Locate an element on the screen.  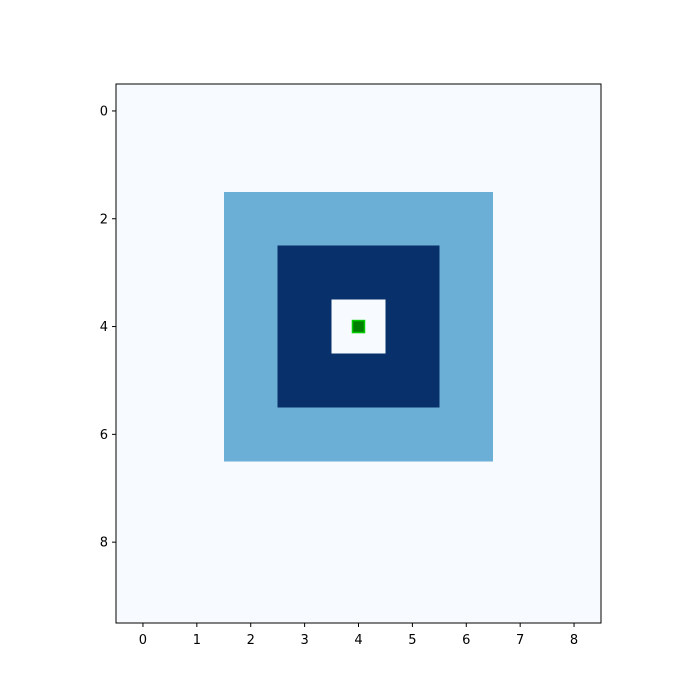
x-axis: 0 1 2 3 4 5 6 7 8 is located at coordinates (358, 635).